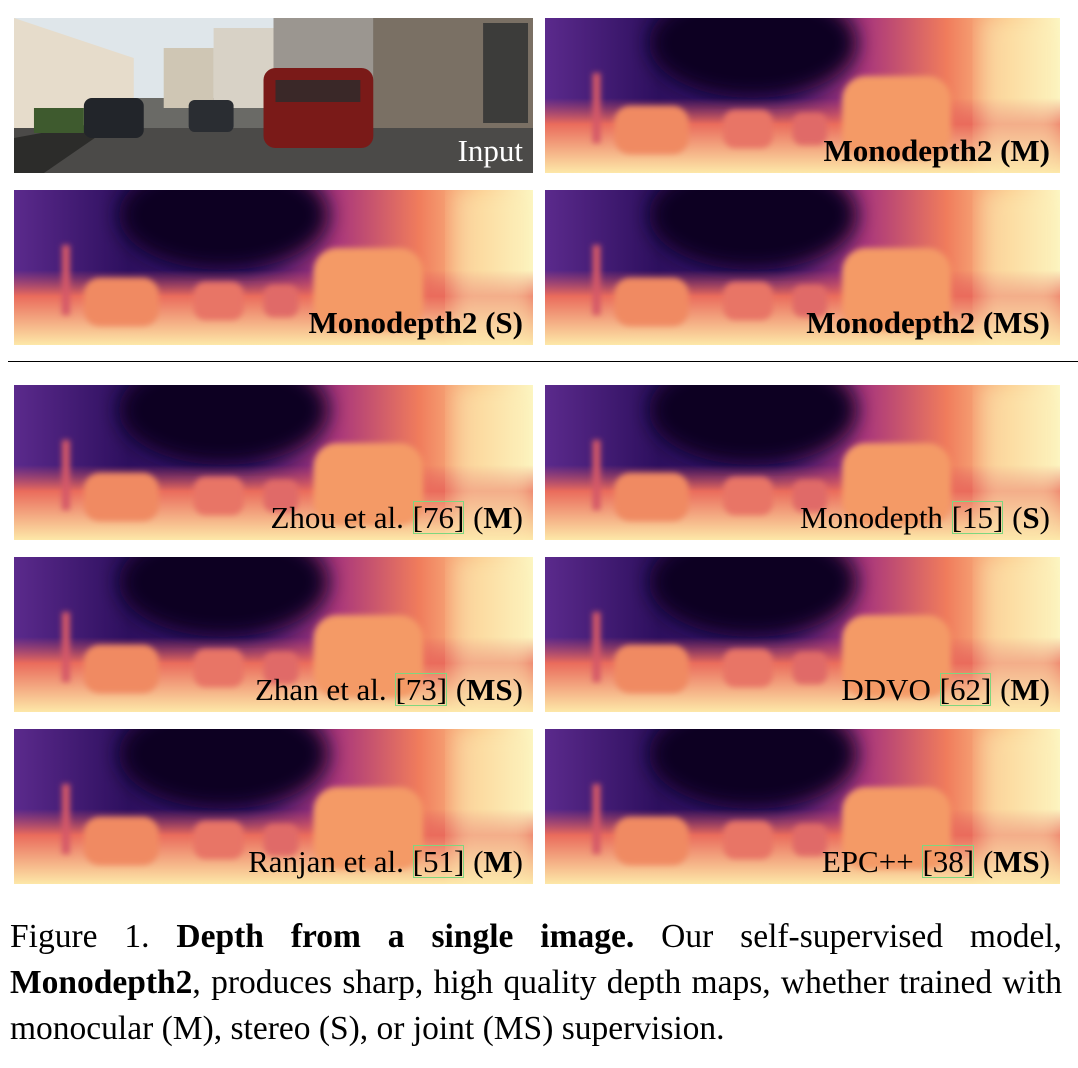  I want to click on citation: [15], so click(977, 517).